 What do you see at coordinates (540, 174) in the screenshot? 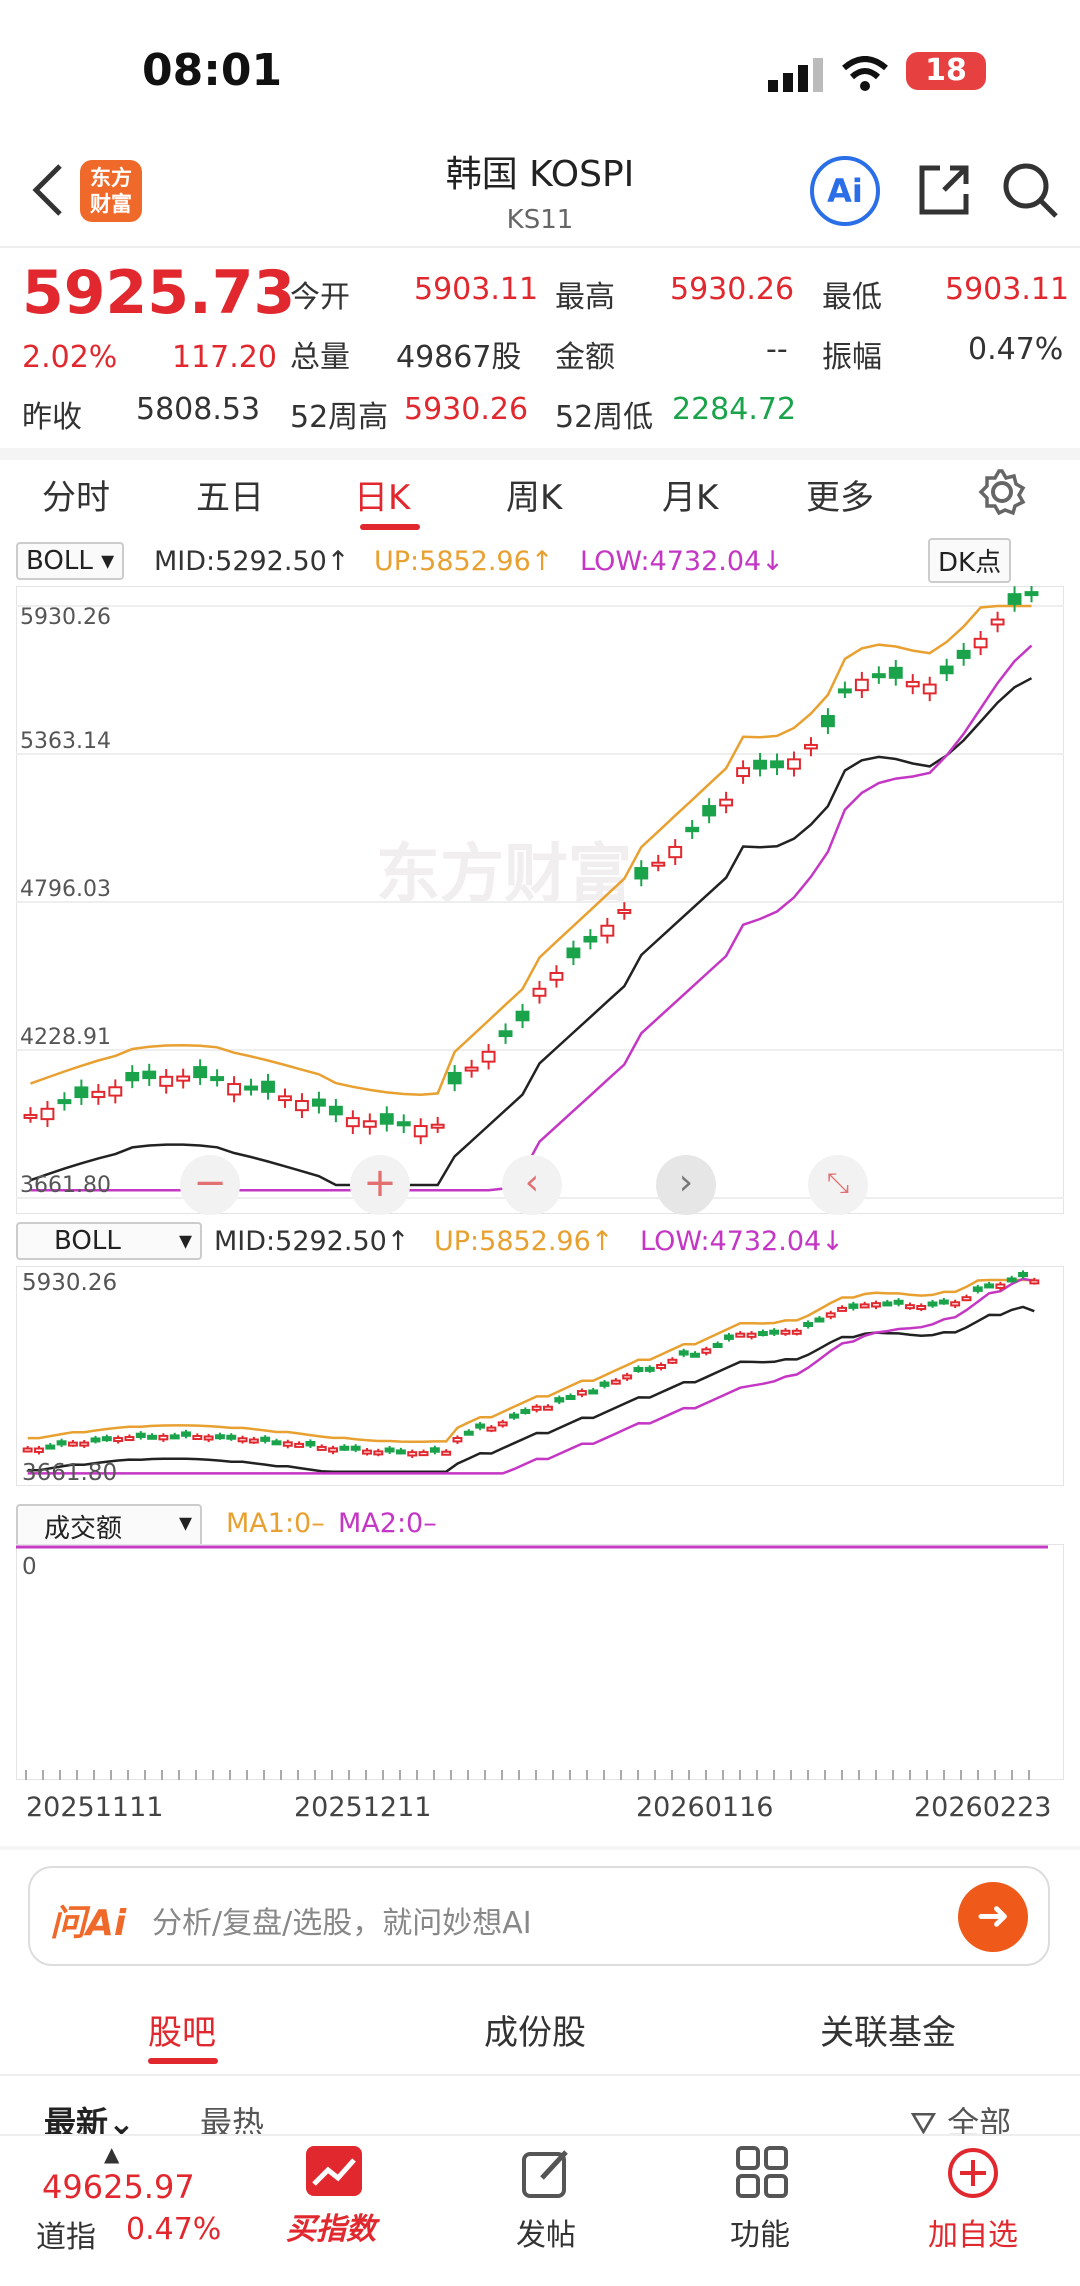
I see `page-title: 韩国 KOSPI` at bounding box center [540, 174].